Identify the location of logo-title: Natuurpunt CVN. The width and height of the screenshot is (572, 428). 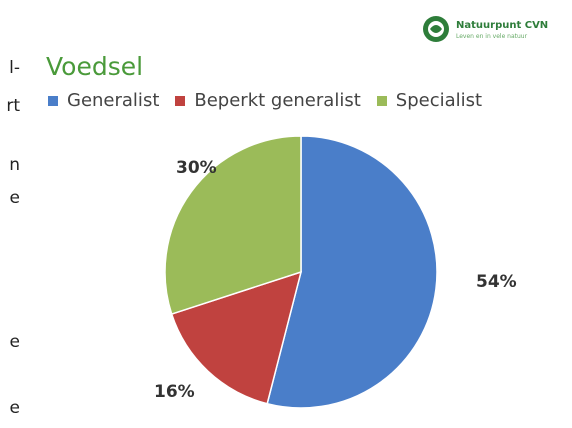
(502, 25).